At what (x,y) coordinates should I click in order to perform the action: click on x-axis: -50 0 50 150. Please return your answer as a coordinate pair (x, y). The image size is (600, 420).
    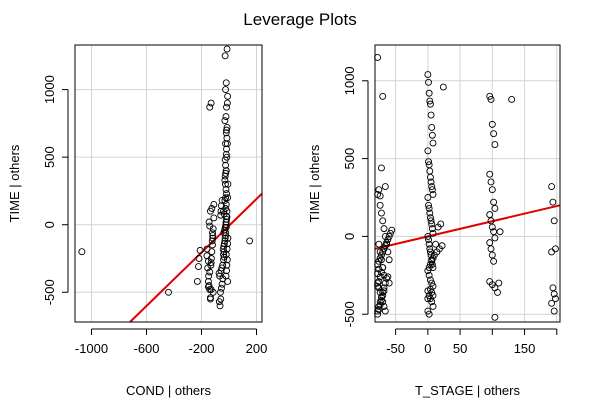
    Looking at the image, I should click on (472, 342).